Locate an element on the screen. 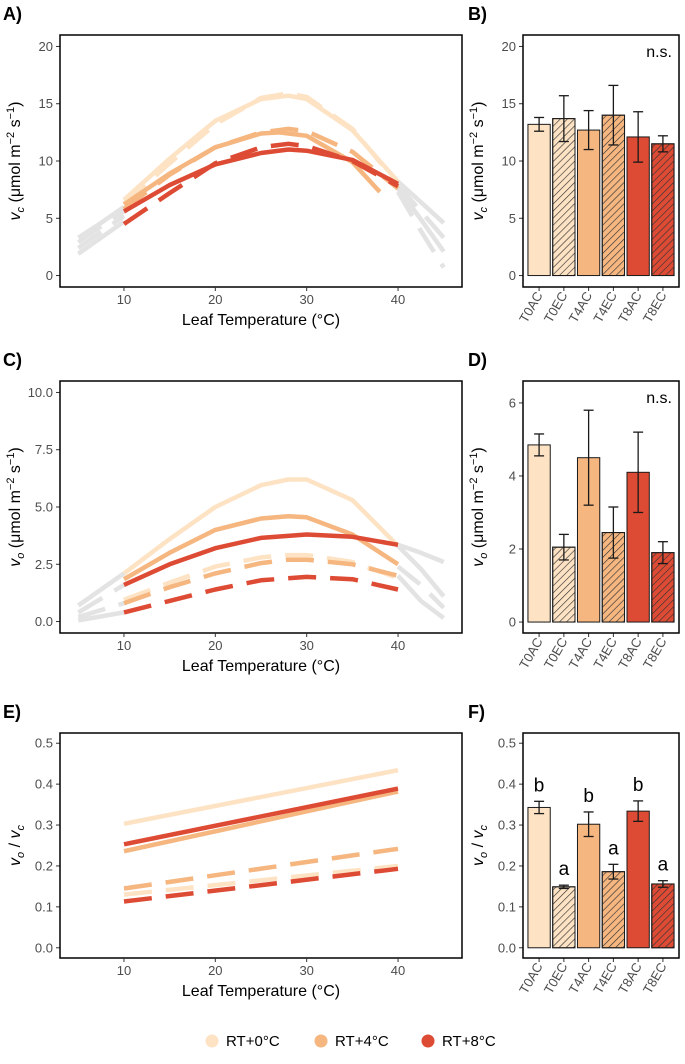 Image resolution: width=685 pixels, height=1064 pixels. y-tick-label: 0.2 is located at coordinates (507, 865).